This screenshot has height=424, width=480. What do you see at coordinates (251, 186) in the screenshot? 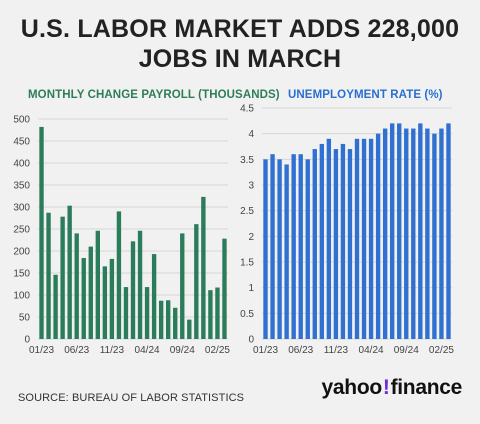
I see `unemployment-y-tick-label: 3` at bounding box center [251, 186].